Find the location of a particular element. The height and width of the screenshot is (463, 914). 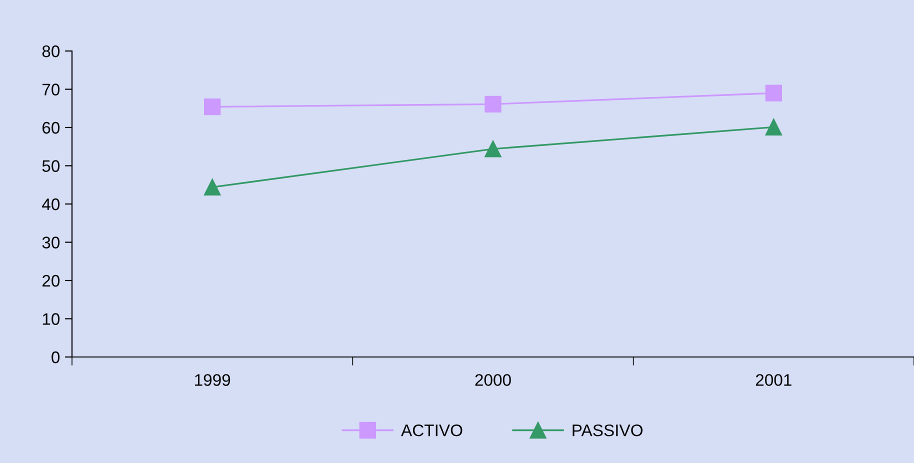

y-tick-label: 30 is located at coordinates (51, 242).